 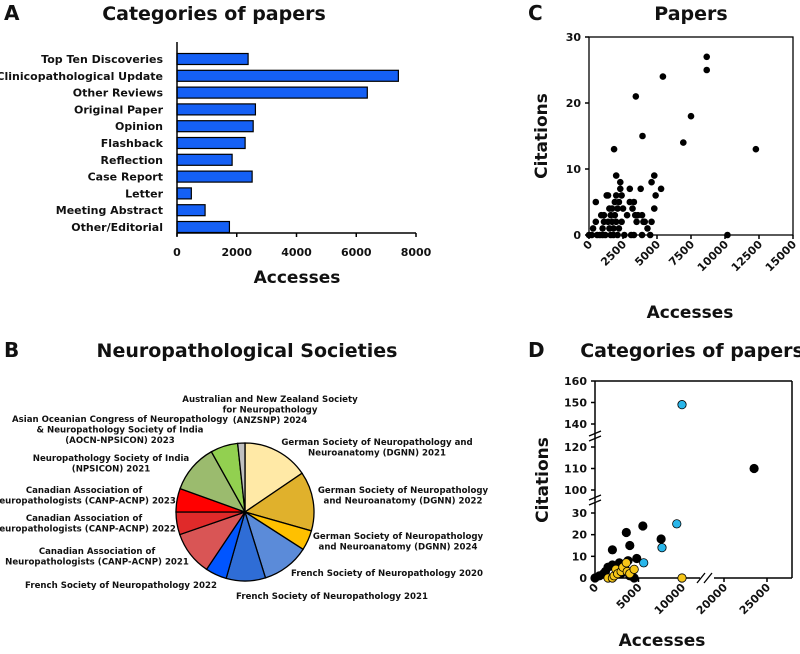 What do you see at coordinates (398, 548) in the screenshot?
I see `pie-slice-label: and Neuroanatomy (DGNN) 2024` at bounding box center [398, 548].